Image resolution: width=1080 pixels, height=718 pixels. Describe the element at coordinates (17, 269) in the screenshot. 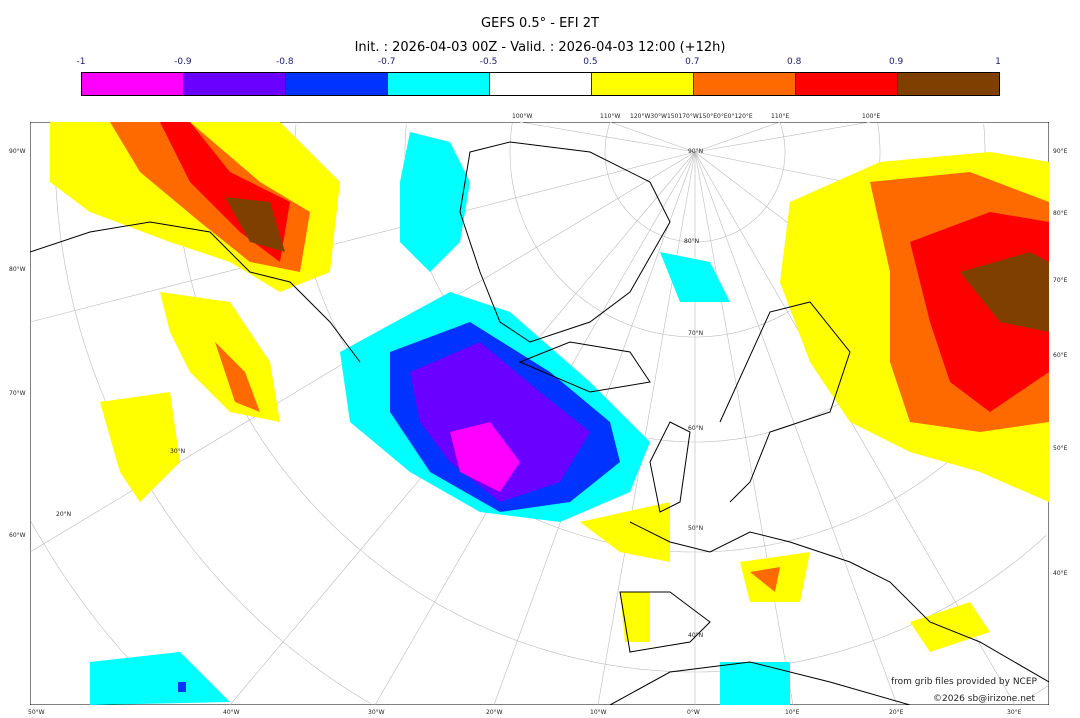

I see `axis-label: 80°W` at that location.